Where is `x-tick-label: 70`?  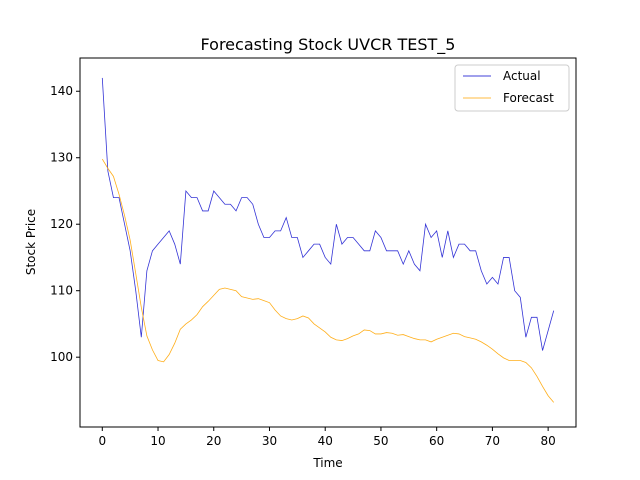
x-tick-label: 70 is located at coordinates (492, 441).